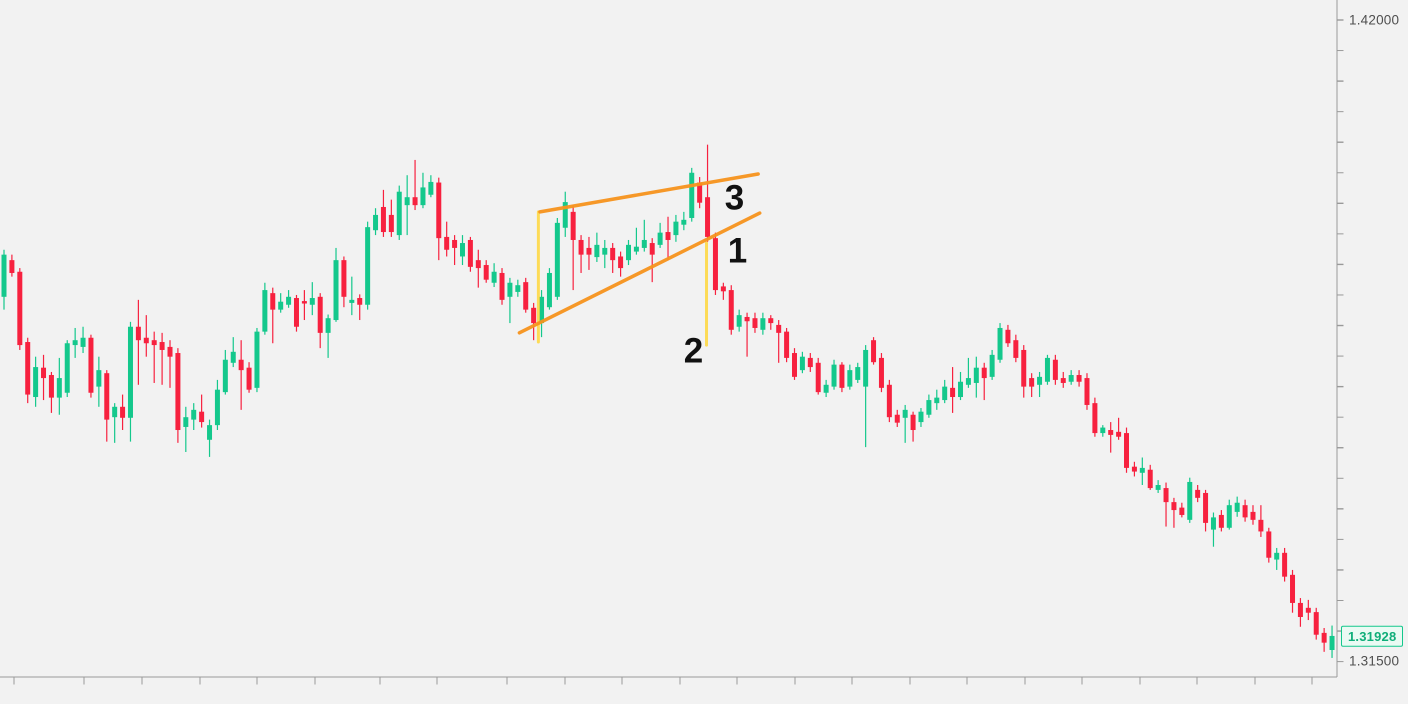 This screenshot has width=1408, height=704. I want to click on wedge-lower, so click(639, 273).